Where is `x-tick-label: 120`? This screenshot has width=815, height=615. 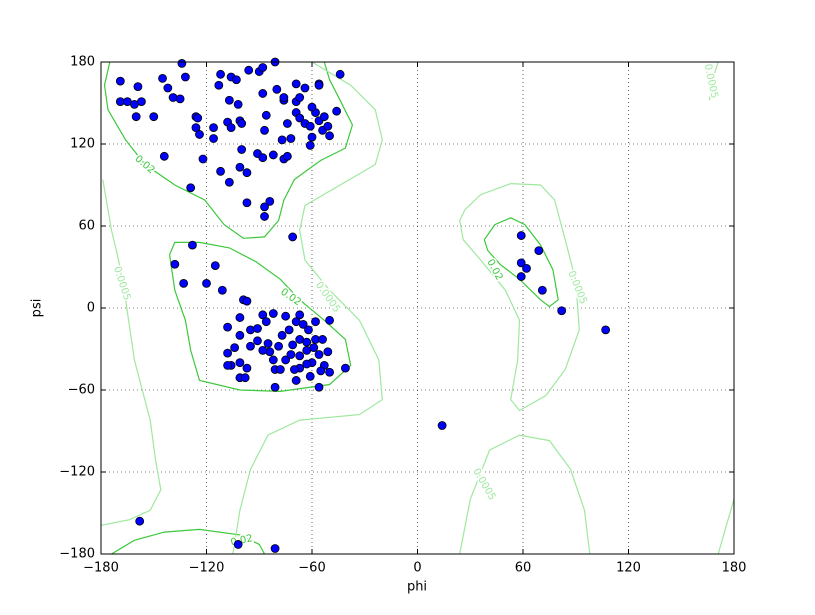 x-tick-label: 120 is located at coordinates (628, 568).